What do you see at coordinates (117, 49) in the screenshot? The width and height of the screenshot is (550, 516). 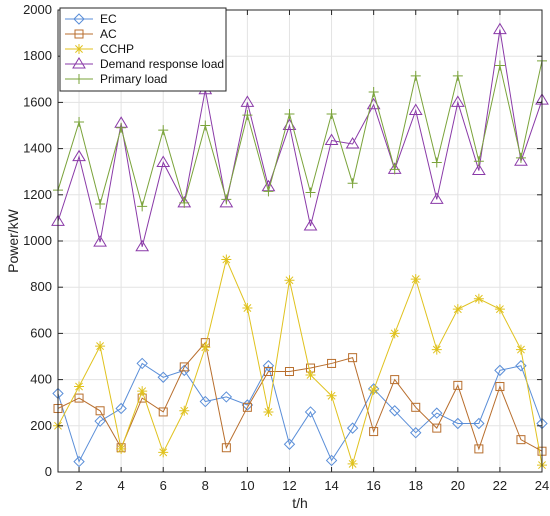 I see `legend-label: CCHP` at bounding box center [117, 49].